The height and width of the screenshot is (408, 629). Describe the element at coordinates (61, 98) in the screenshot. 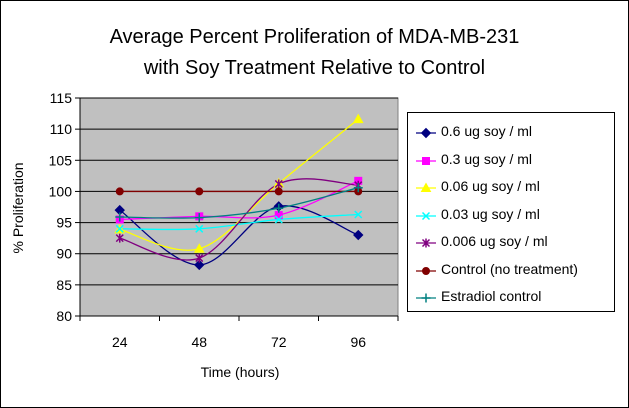

I see `y-tick-label: 115` at that location.